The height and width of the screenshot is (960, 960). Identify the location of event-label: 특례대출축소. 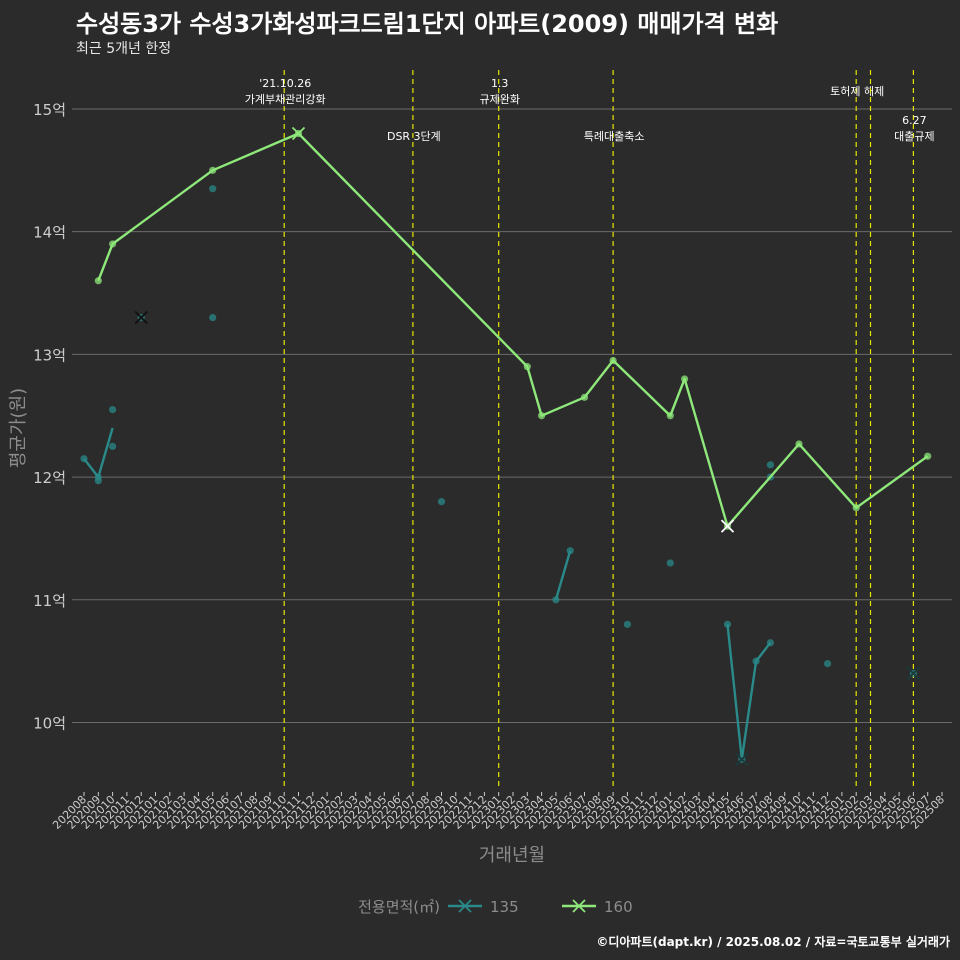
(614, 136).